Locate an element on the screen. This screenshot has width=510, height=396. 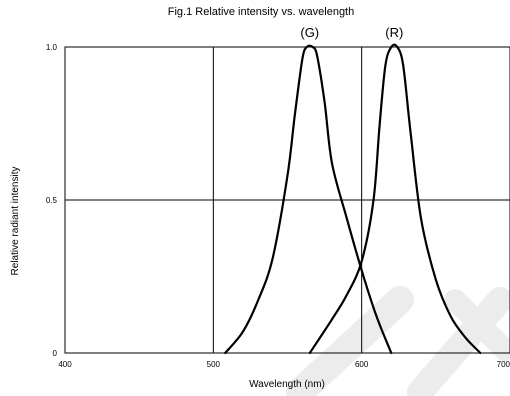
x-tick-label: 700 is located at coordinates (503, 364).